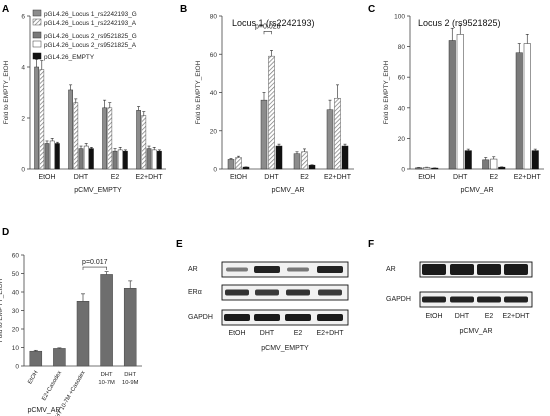 The image size is (550, 416). What do you see at coordinates (98, 190) in the screenshot?
I see `panel-a-x-axis-label: pCMV_EMPTY` at bounding box center [98, 190].